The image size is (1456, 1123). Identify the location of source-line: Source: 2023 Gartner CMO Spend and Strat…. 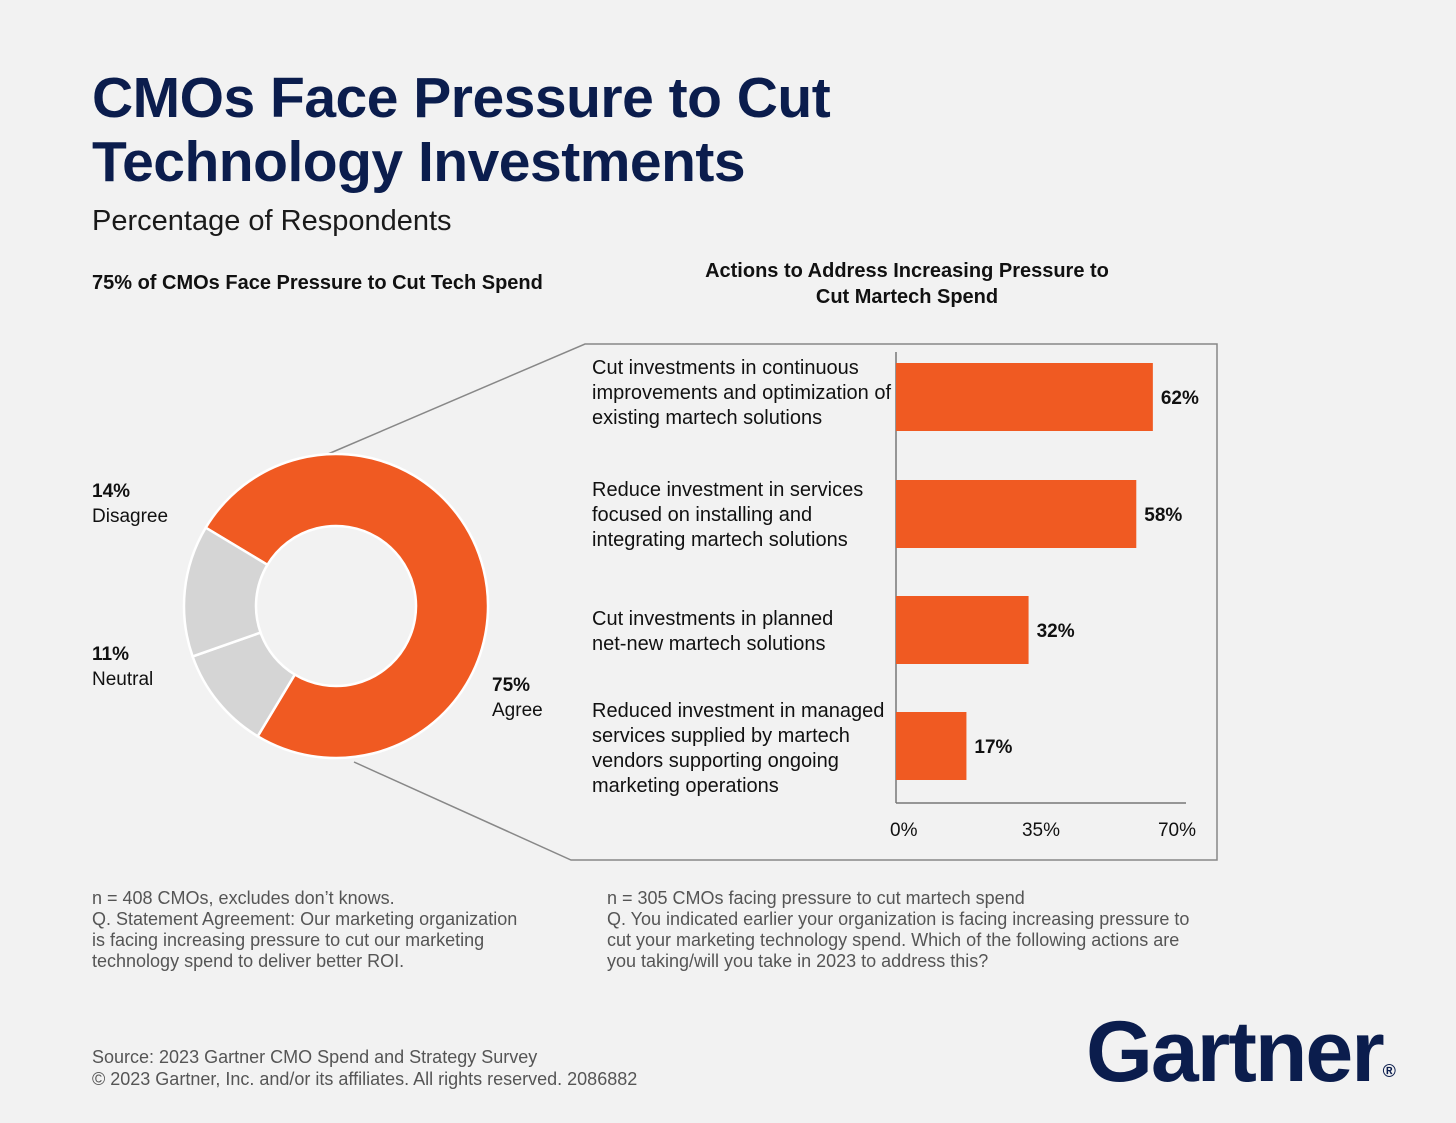
(315, 1057).